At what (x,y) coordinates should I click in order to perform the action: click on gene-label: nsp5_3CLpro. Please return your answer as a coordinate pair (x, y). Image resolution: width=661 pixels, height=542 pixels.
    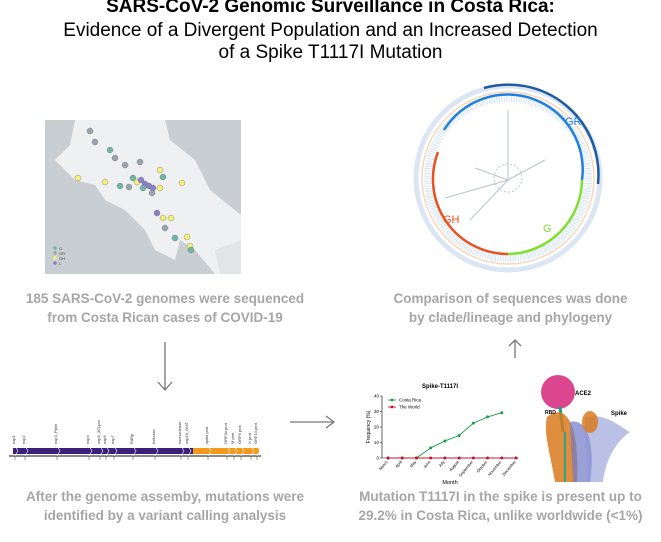
    Looking at the image, I should click on (98, 432).